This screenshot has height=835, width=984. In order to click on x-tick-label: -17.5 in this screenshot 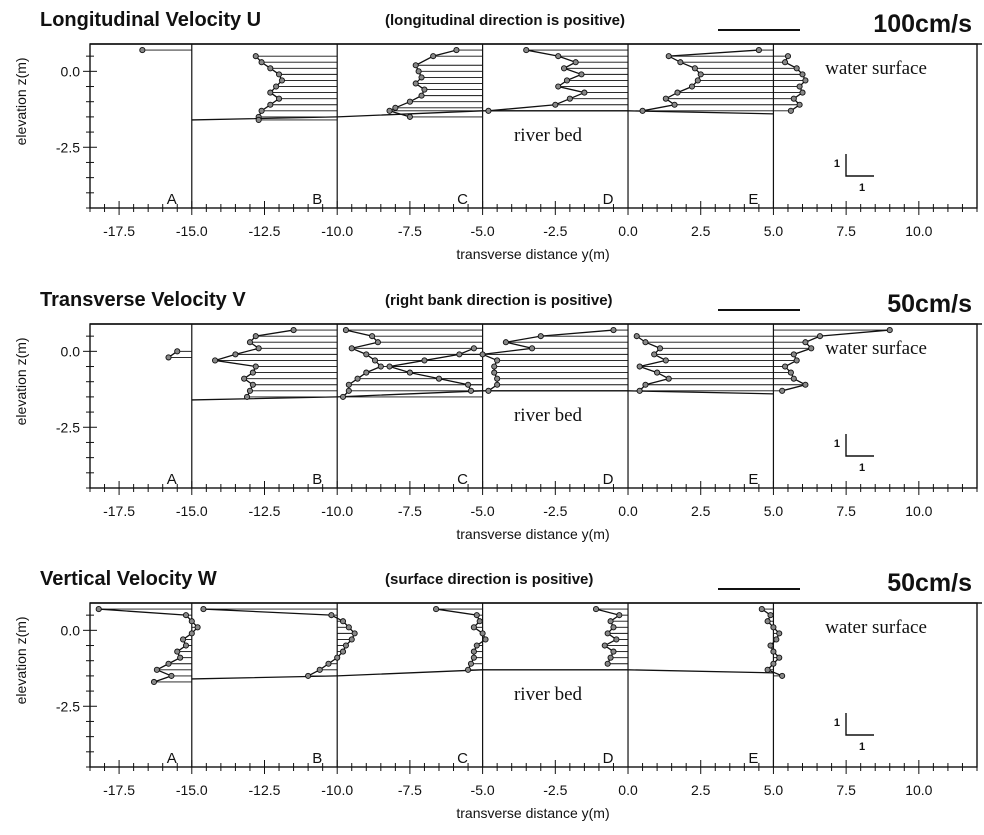, I will do `click(119, 790)`.